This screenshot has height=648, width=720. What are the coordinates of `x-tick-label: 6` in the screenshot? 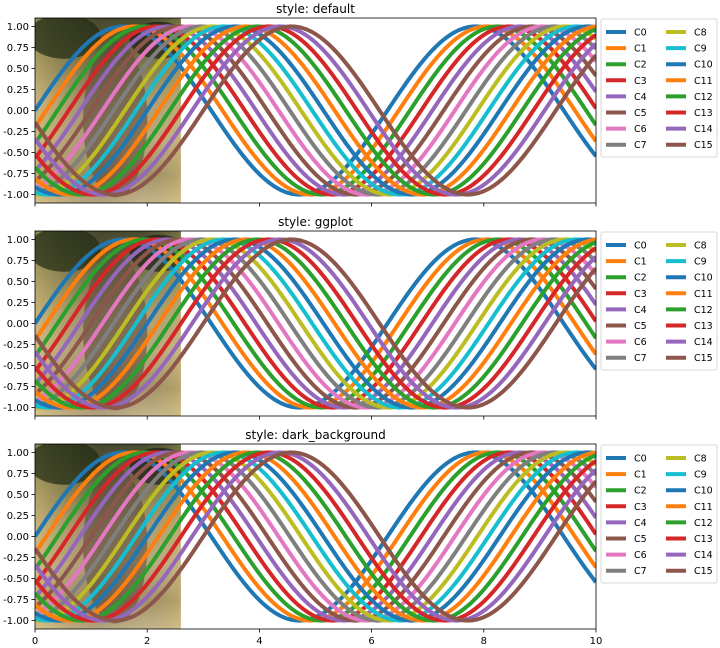 It's located at (371, 641).